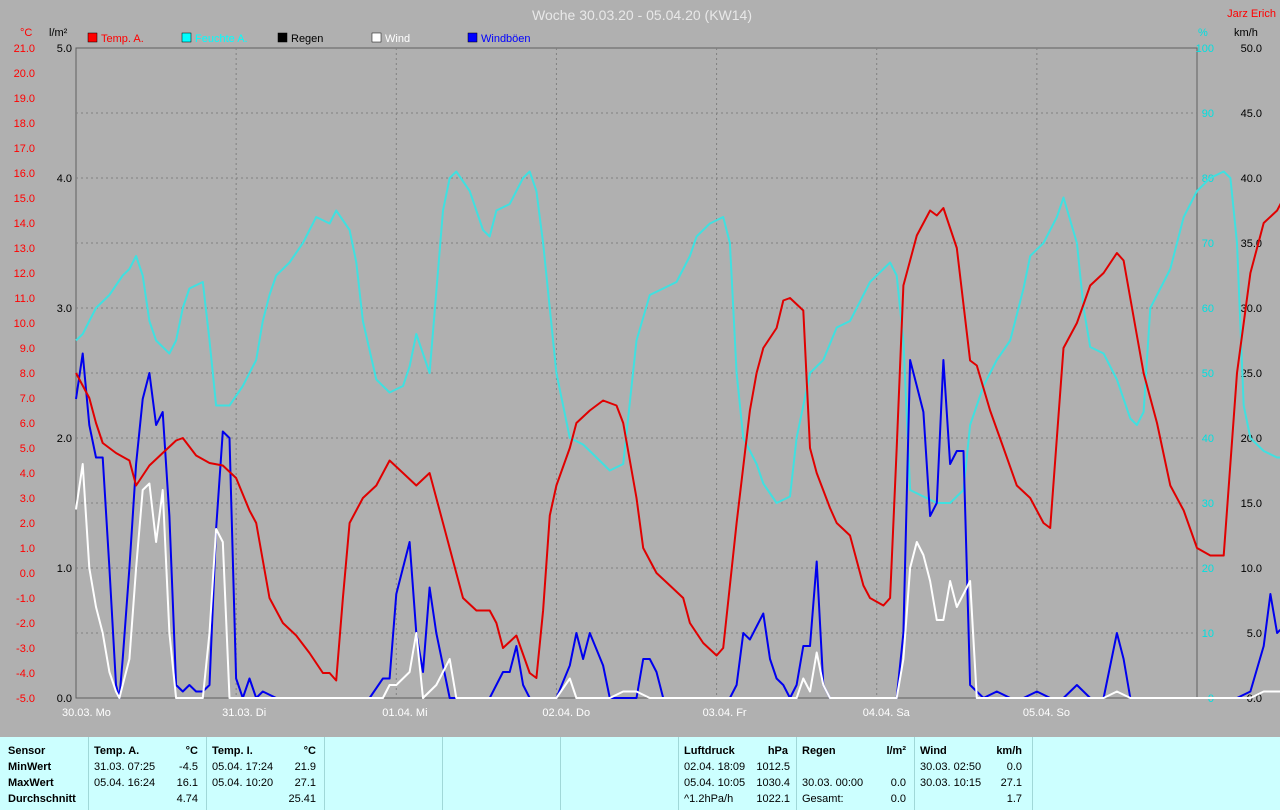 The image size is (1280, 810). What do you see at coordinates (1208, 569) in the screenshot?
I see `humidity-tick-label: 20` at bounding box center [1208, 569].